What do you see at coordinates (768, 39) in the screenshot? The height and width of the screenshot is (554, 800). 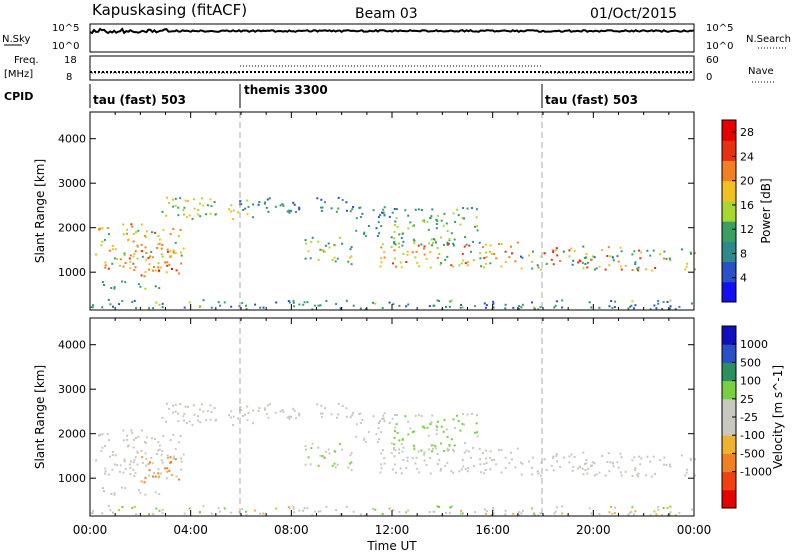 I see `noise-right-label: N.Search` at bounding box center [768, 39].